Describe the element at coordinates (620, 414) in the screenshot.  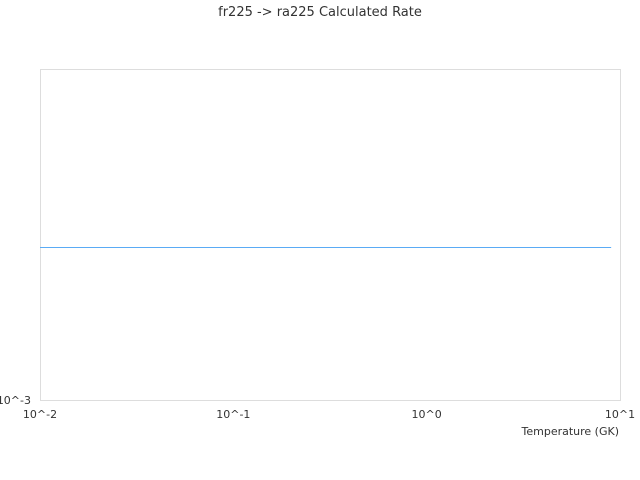
I see `x-tick-label: 10^1` at that location.